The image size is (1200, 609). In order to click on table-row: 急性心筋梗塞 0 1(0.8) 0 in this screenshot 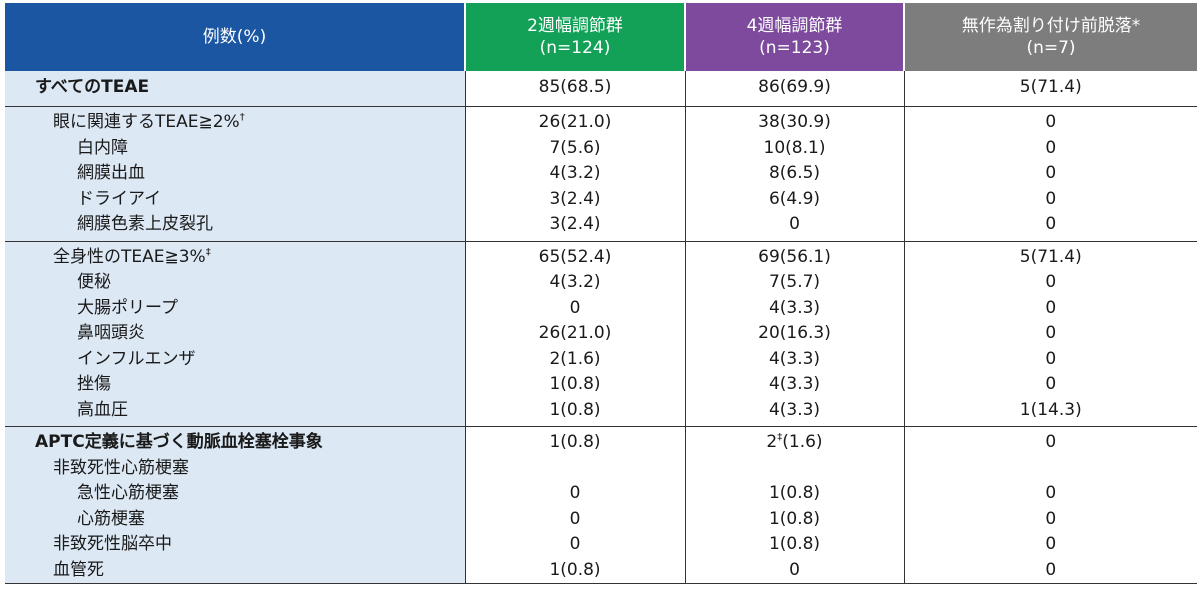, I will do `click(601, 494)`.